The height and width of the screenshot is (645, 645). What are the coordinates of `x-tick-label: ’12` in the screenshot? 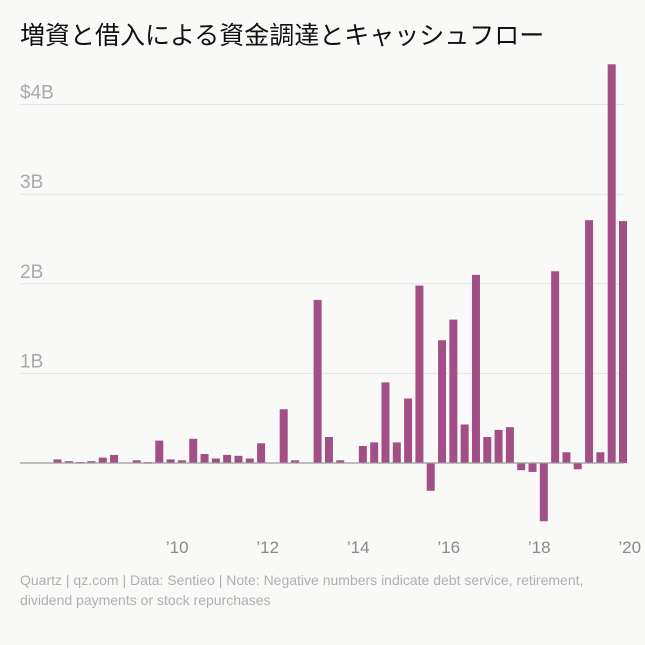 It's located at (267, 547).